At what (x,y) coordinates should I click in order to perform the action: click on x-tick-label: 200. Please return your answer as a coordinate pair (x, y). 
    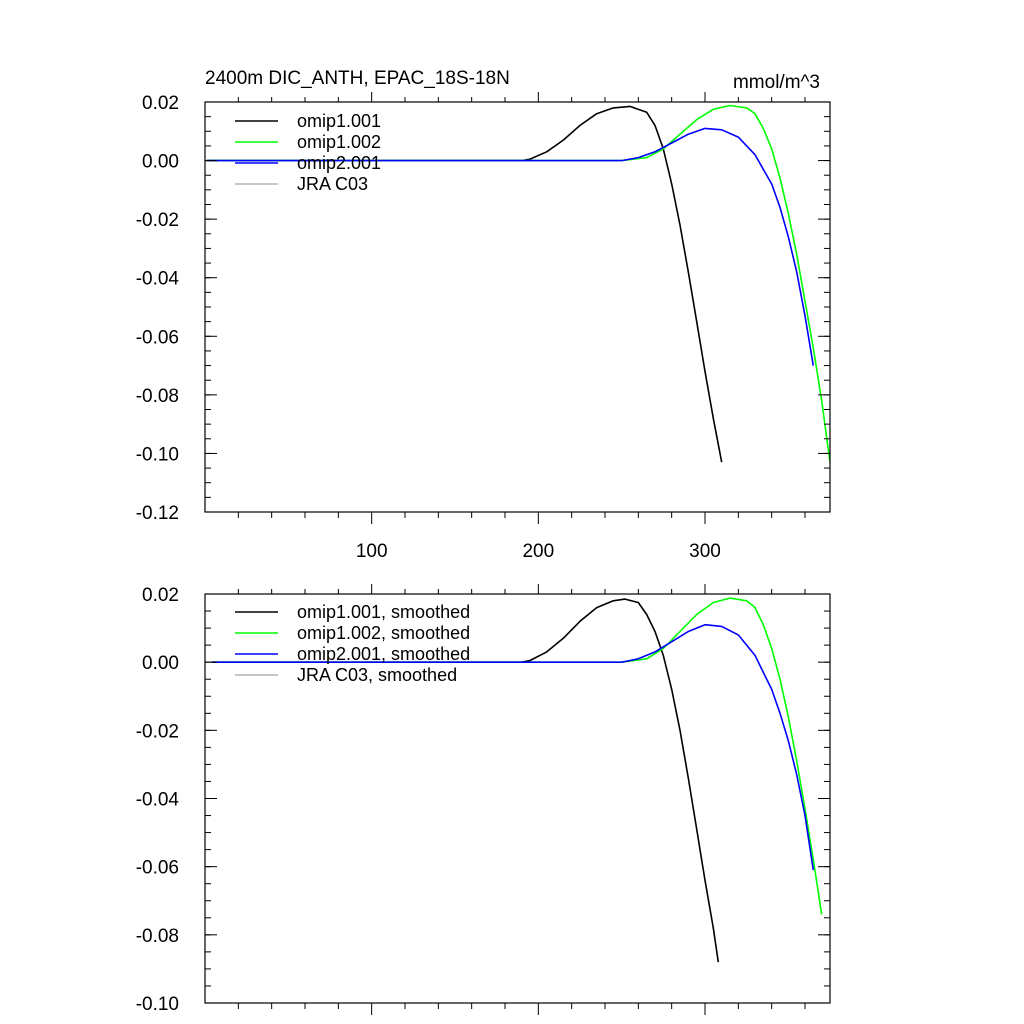
    Looking at the image, I should click on (538, 551).